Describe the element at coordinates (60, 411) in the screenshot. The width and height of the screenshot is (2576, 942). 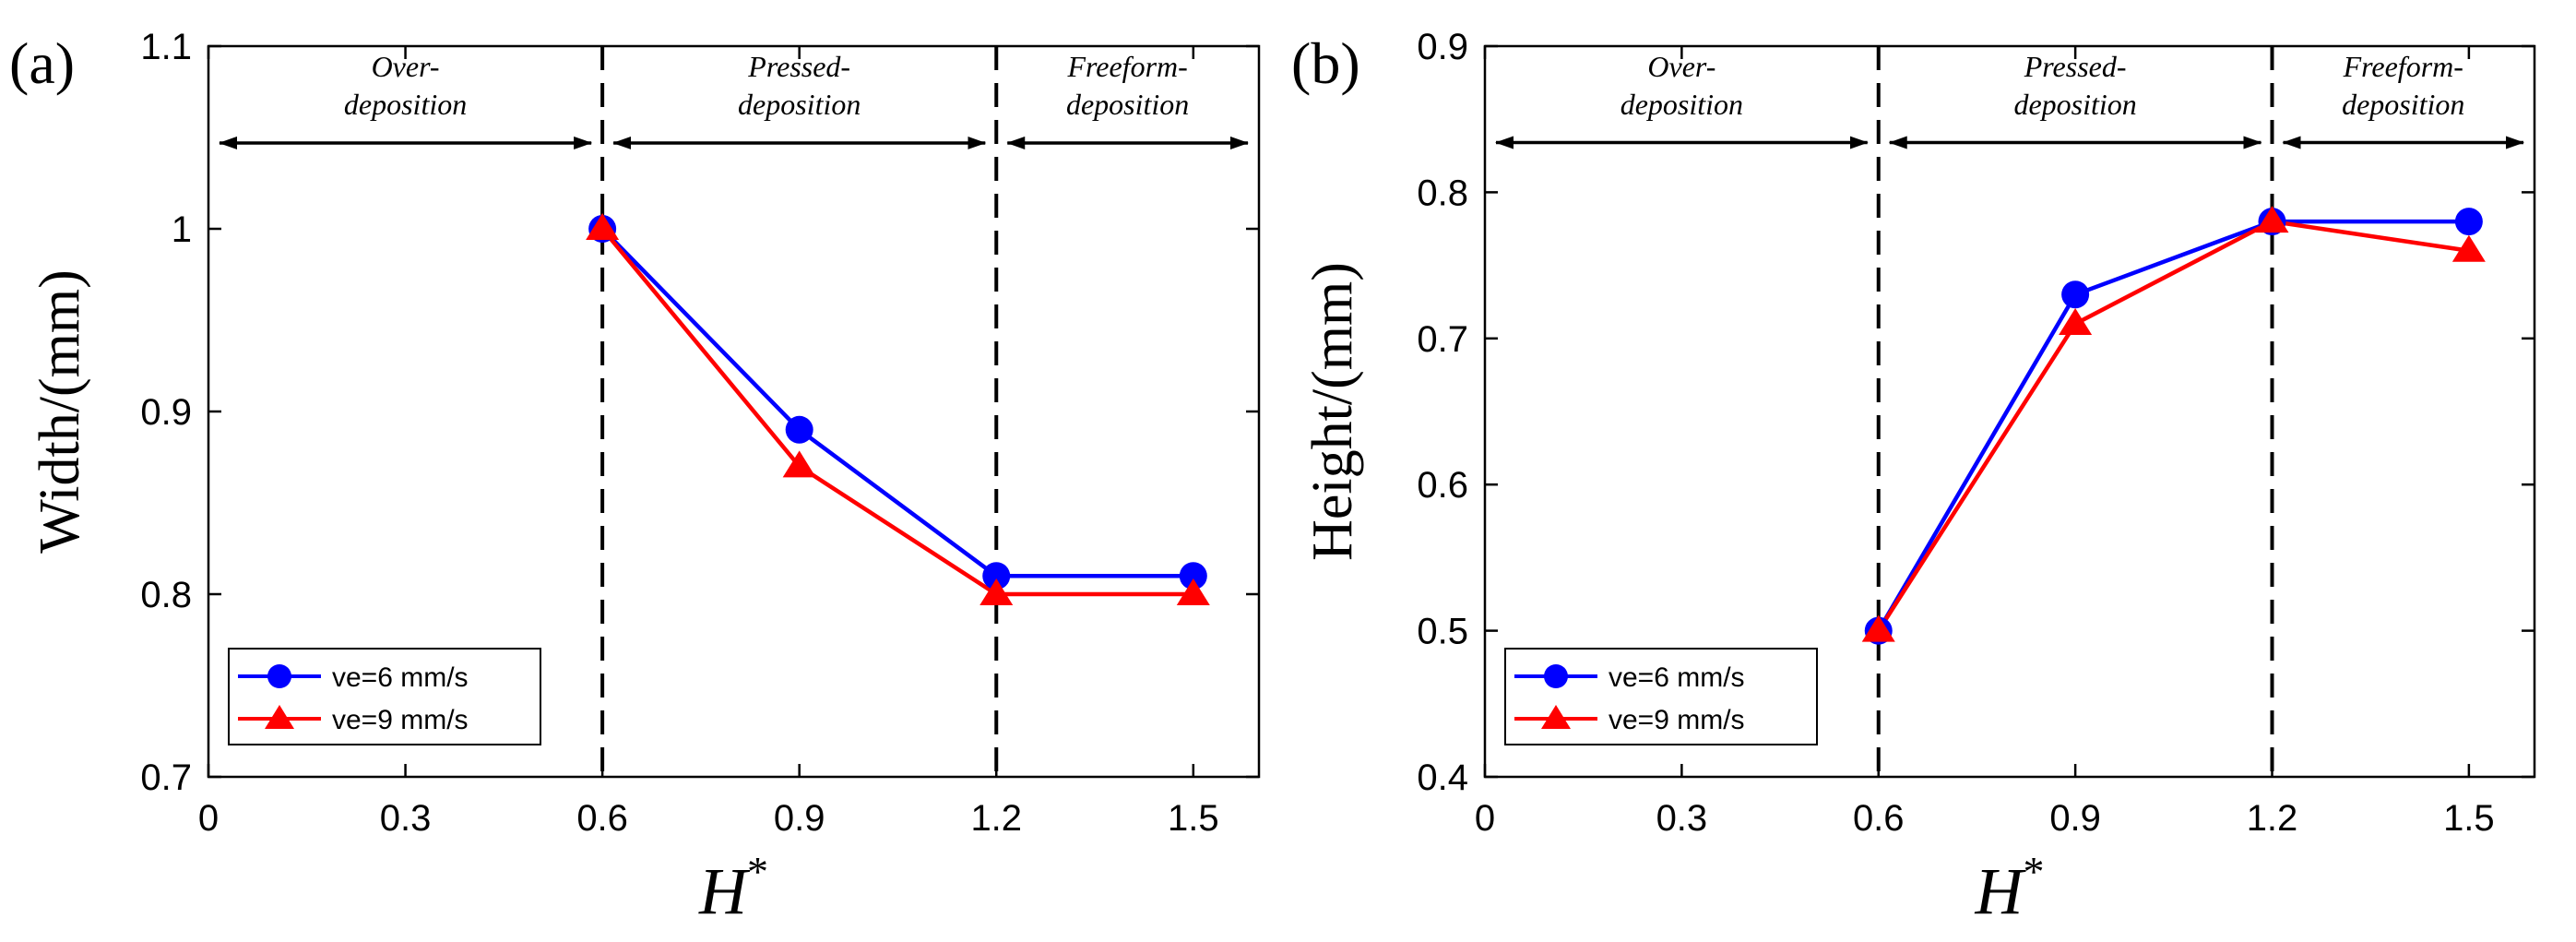
I see `y-axis-label: Width/(mm)` at that location.